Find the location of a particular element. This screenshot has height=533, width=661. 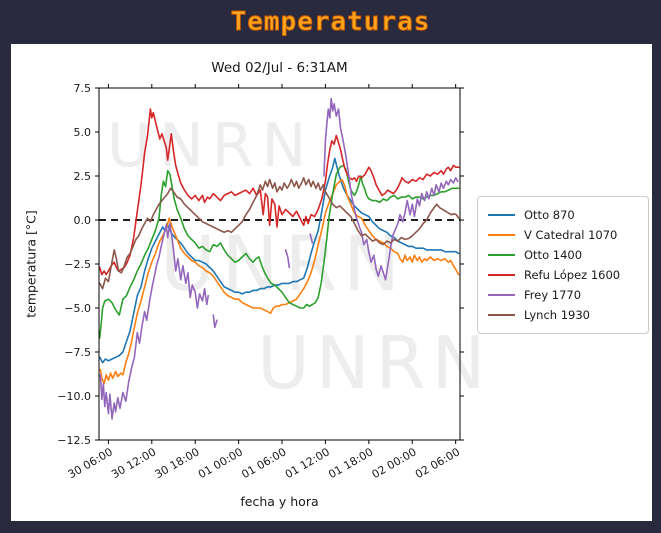

legend-label: Otto 870 is located at coordinates (549, 215).